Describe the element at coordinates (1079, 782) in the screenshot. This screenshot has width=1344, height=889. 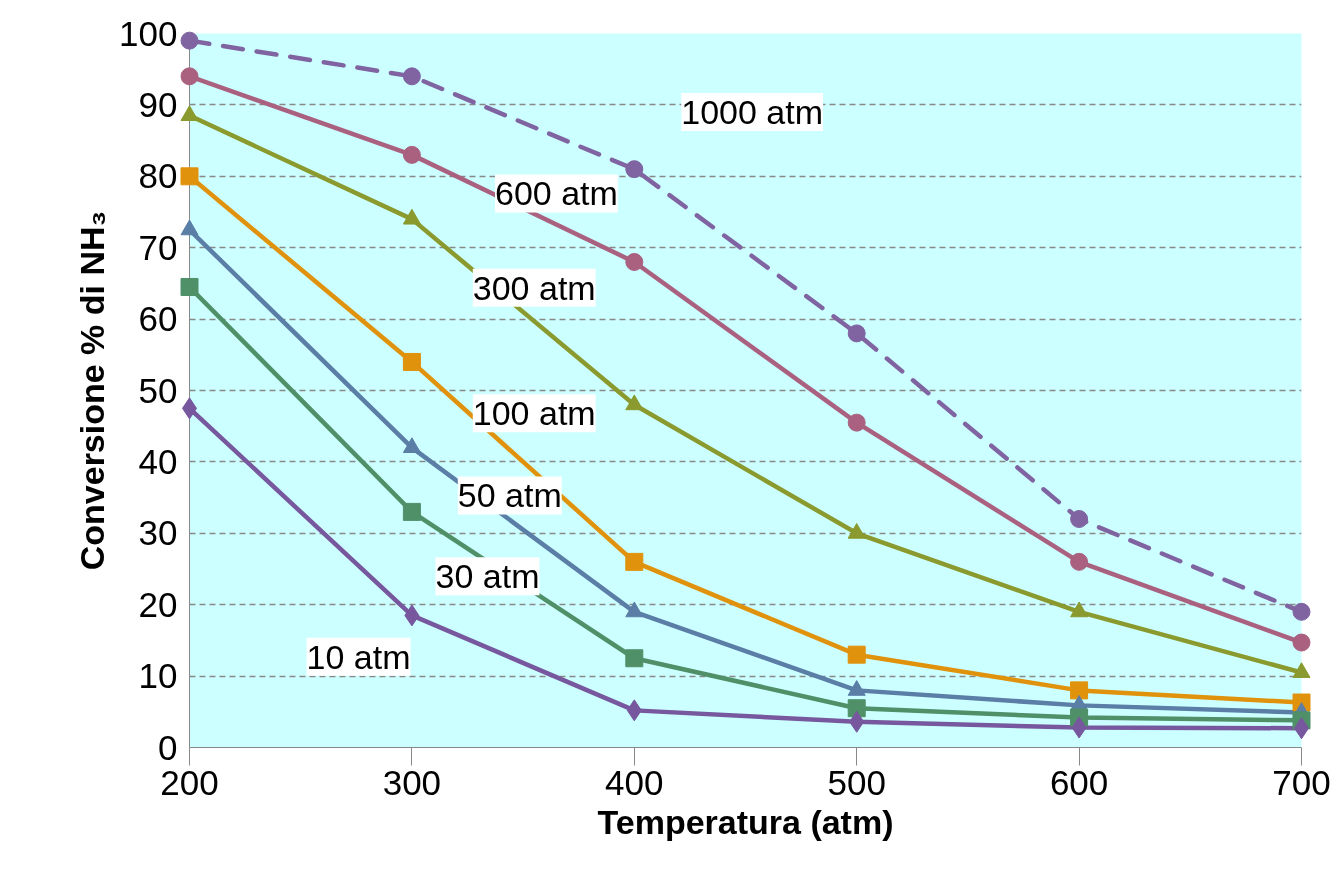
I see `x-tick-label: 600` at that location.